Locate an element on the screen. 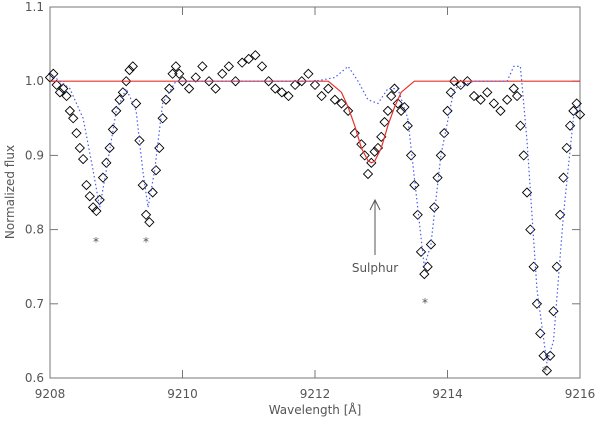 The image size is (600, 424). x-tick-label: 9208 is located at coordinates (50, 394).